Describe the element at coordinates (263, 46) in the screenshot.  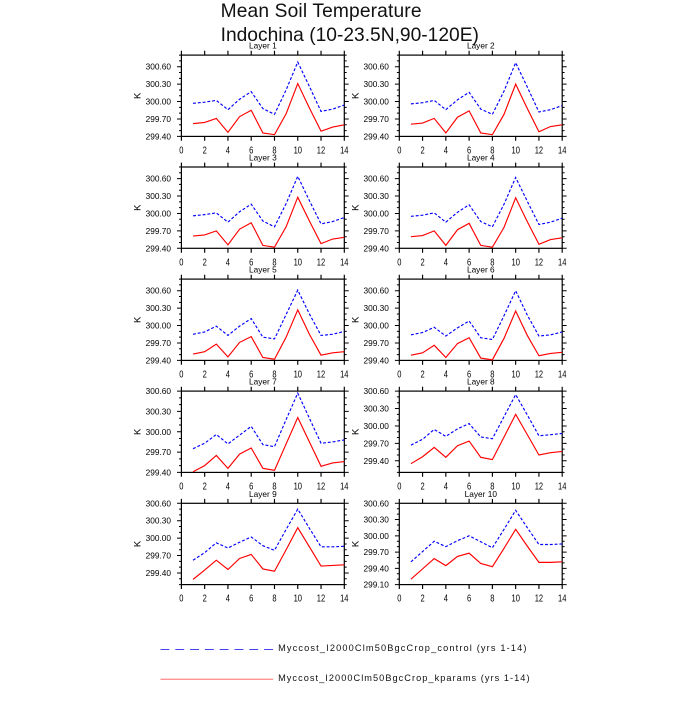
I see `svg-text: Layer 1` at that location.